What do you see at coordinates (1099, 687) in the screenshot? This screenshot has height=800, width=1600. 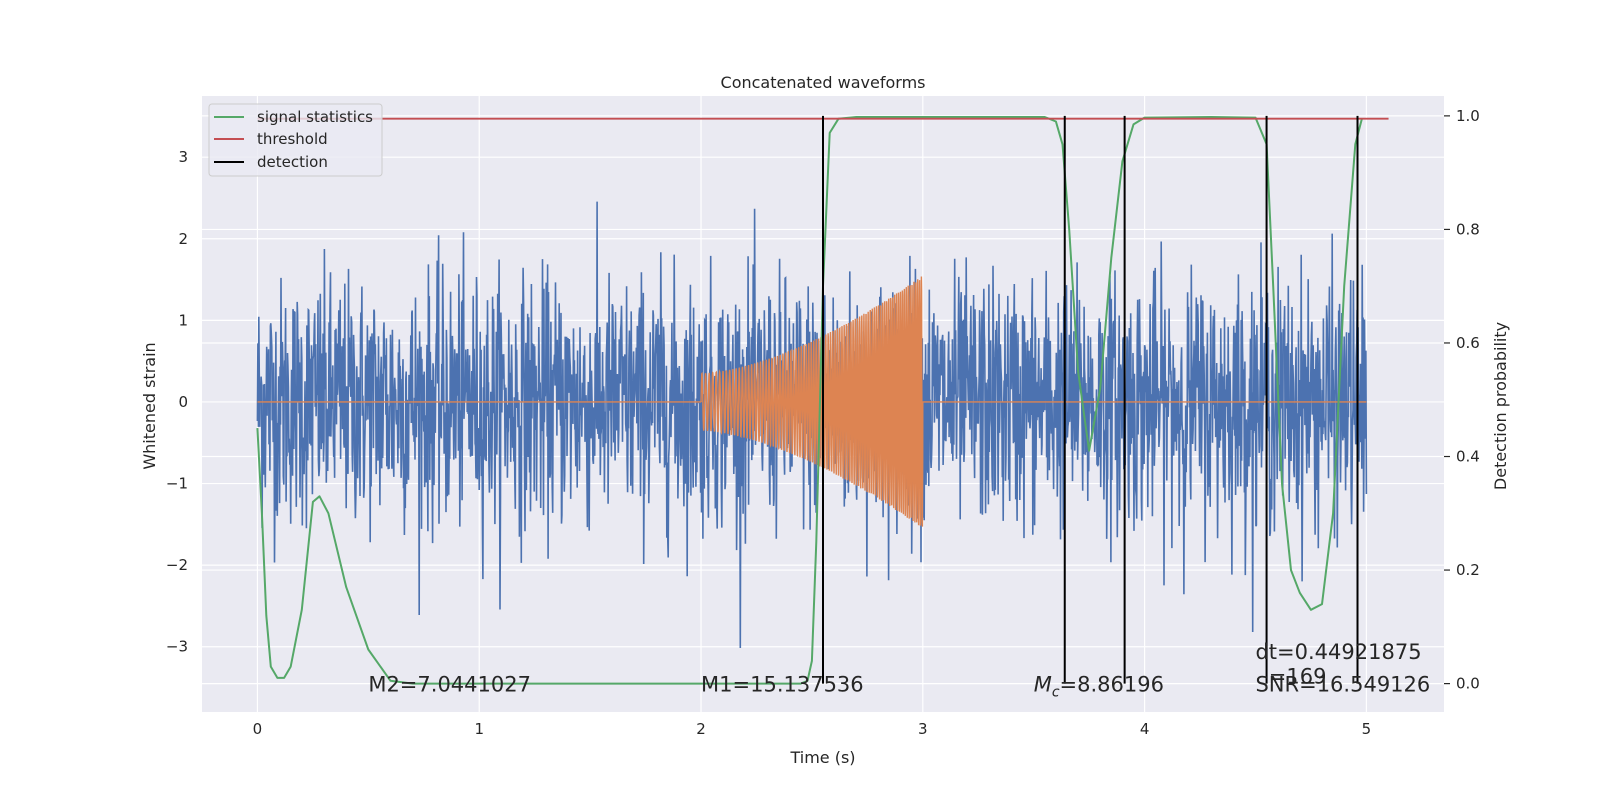 I see `annotation-2: Mc=8.86196` at bounding box center [1099, 687].